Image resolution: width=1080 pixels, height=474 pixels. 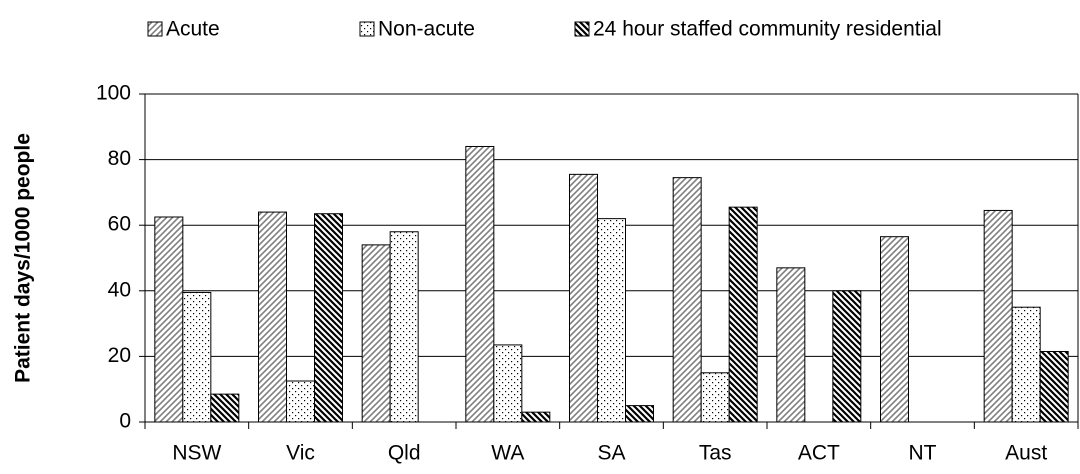 What do you see at coordinates (119, 224) in the screenshot?
I see `y-tick-label: 60` at bounding box center [119, 224].